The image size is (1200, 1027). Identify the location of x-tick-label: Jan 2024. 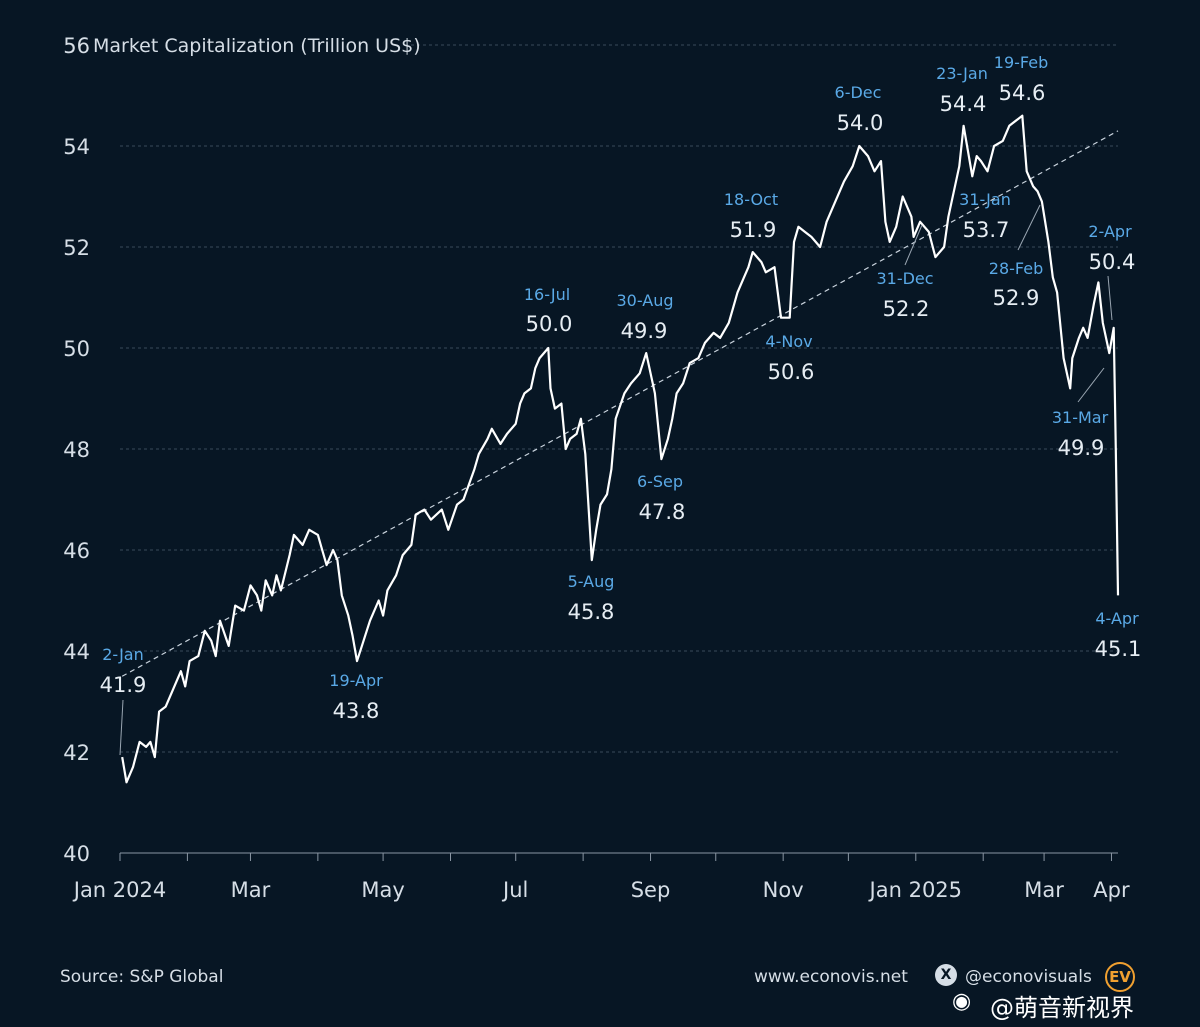
(119, 890).